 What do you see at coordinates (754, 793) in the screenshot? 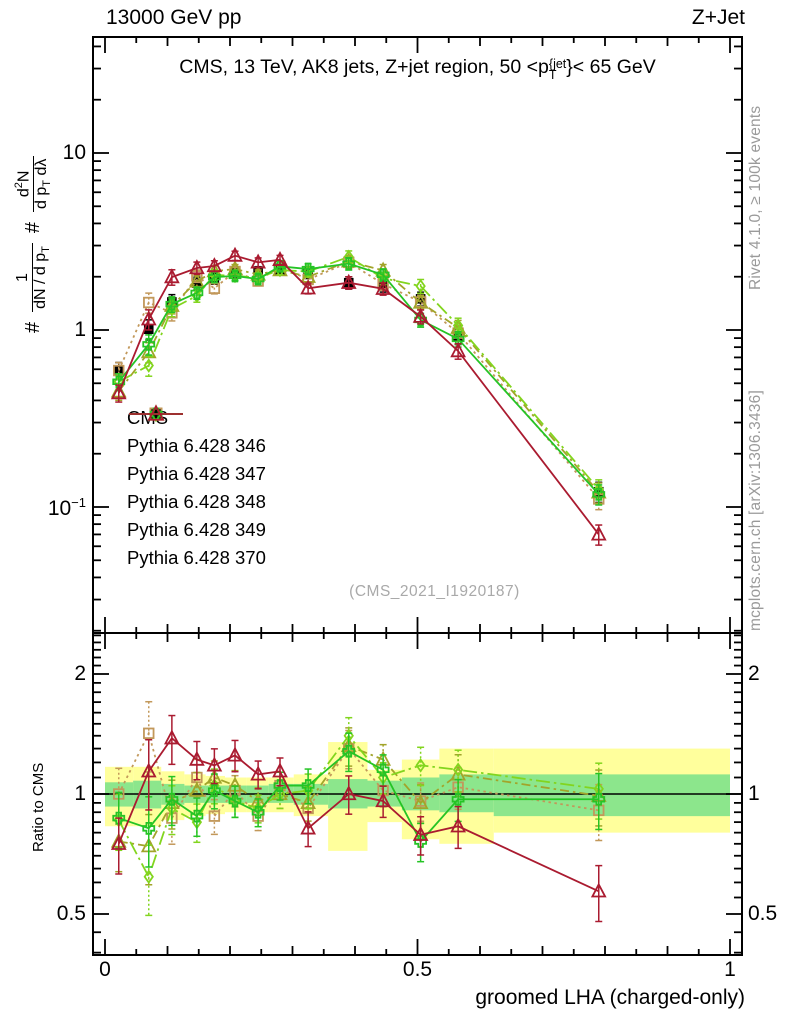
I see `y-ratio-tick-label-right-1: 1` at bounding box center [754, 793].